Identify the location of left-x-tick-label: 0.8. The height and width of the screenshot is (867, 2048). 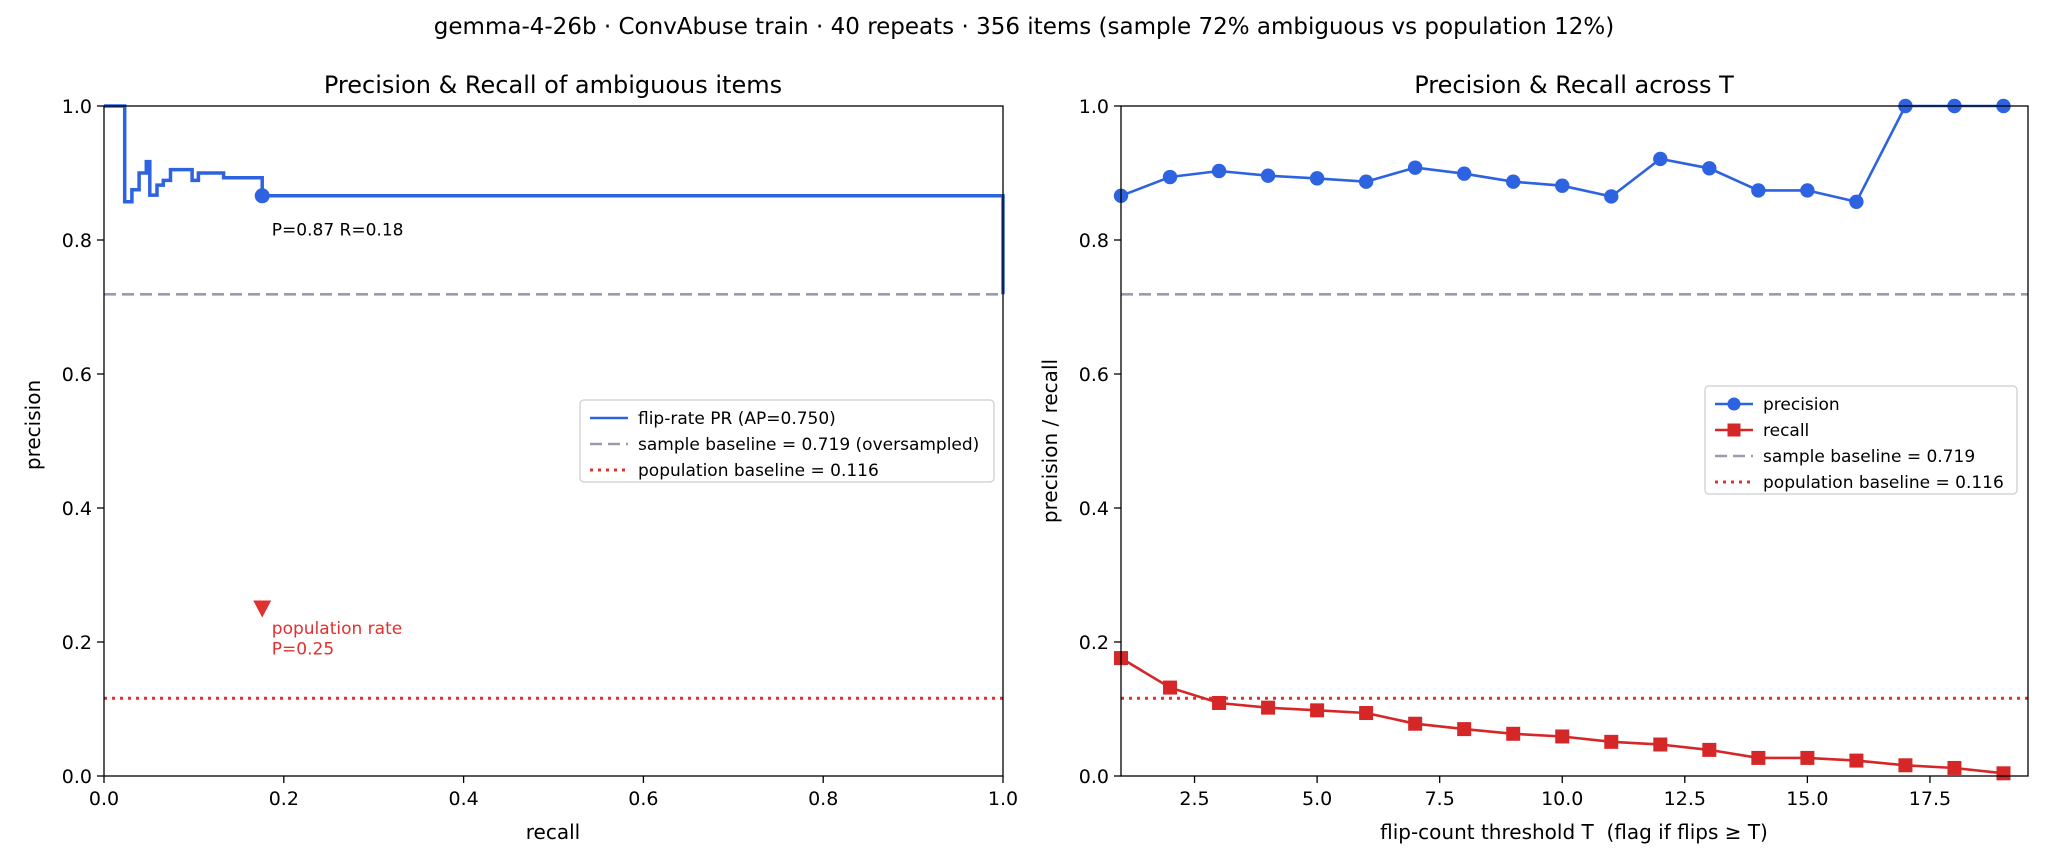
(823, 799).